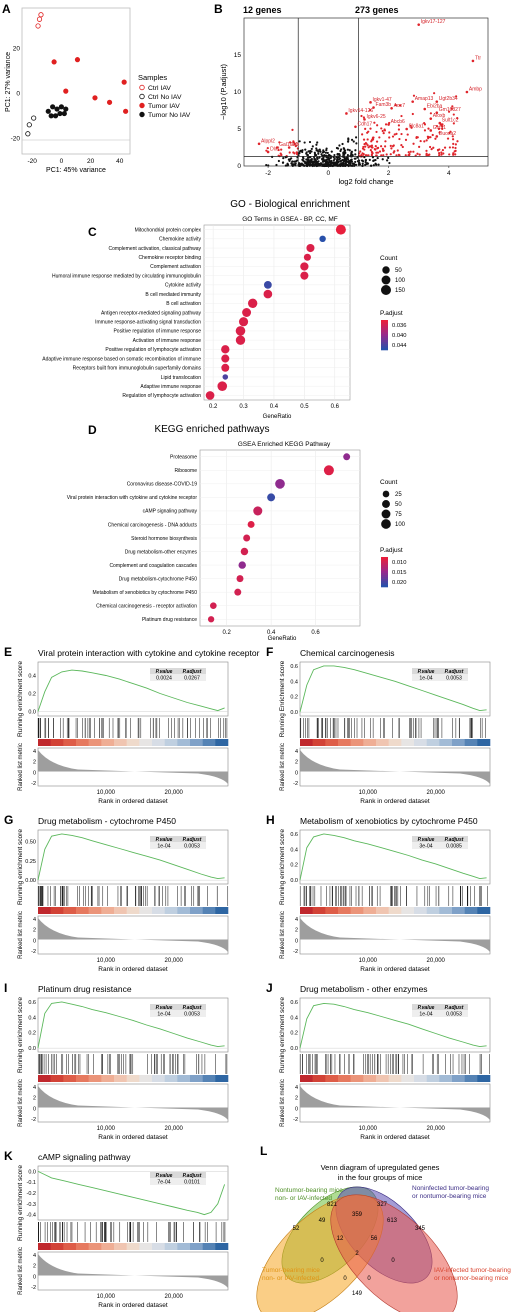 The image size is (520, 1312). What do you see at coordinates (394, 335) in the screenshot?
I see `go-padj-legend: 0.036 0.040 0.044` at bounding box center [394, 335].